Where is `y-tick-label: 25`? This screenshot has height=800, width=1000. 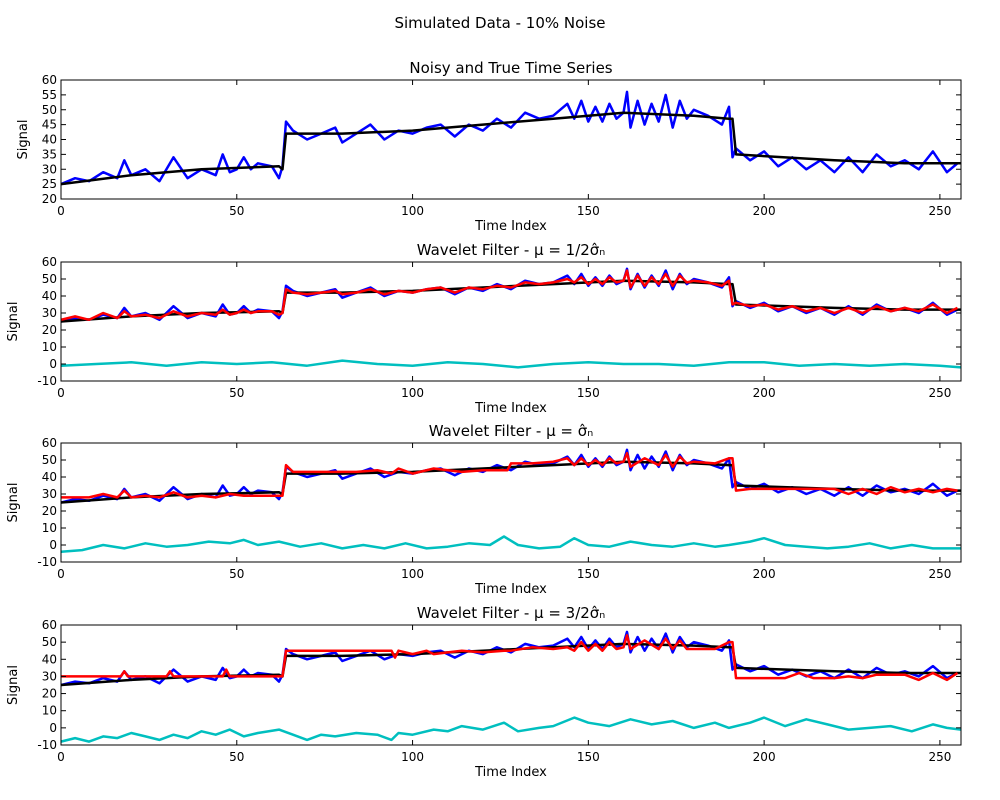 y-tick-label: 25 is located at coordinates (49, 184).